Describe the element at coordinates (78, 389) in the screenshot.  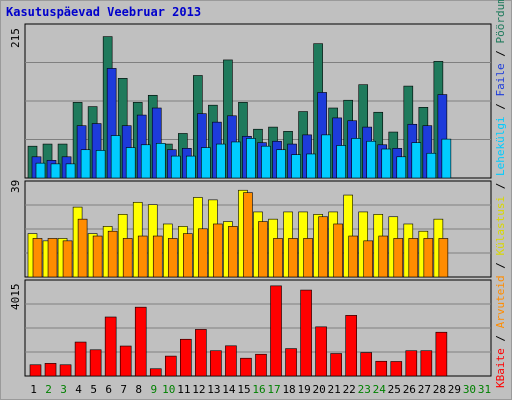
I see `x-axis-day-label: 4` at that location.